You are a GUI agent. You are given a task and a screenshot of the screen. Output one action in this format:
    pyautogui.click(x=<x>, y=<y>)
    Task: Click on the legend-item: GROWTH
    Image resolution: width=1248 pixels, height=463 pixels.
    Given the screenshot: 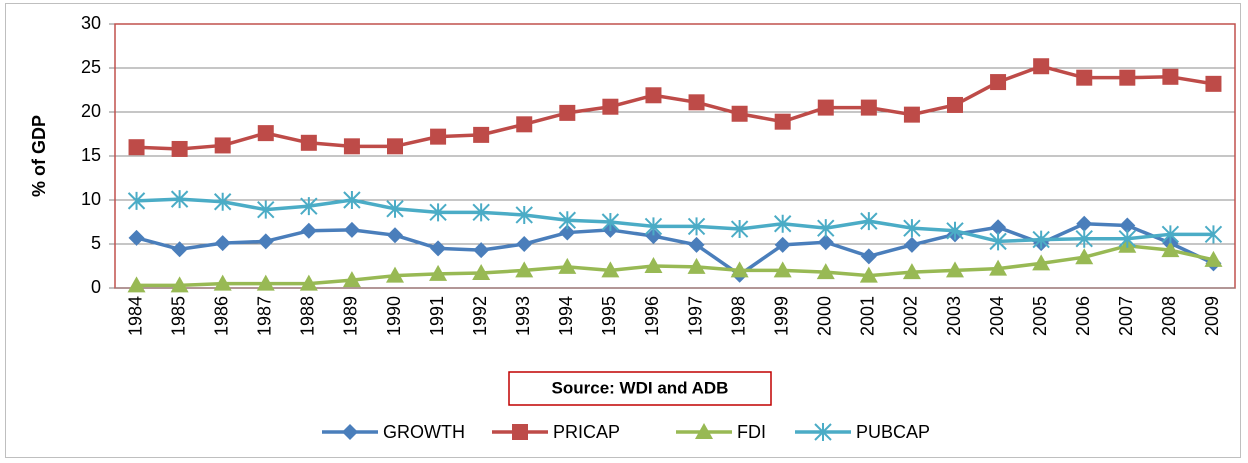 What is the action you would take?
    pyautogui.click(x=393, y=432)
    